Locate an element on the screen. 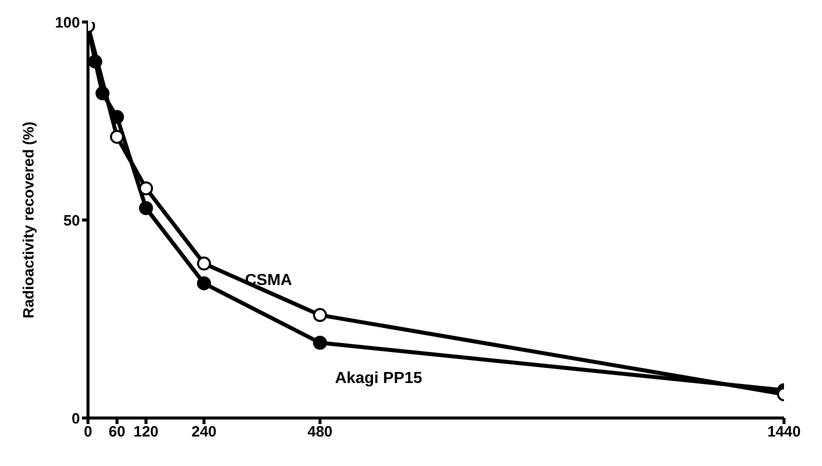 This screenshot has width=822, height=466. x-tick-label: 120 is located at coordinates (146, 432).